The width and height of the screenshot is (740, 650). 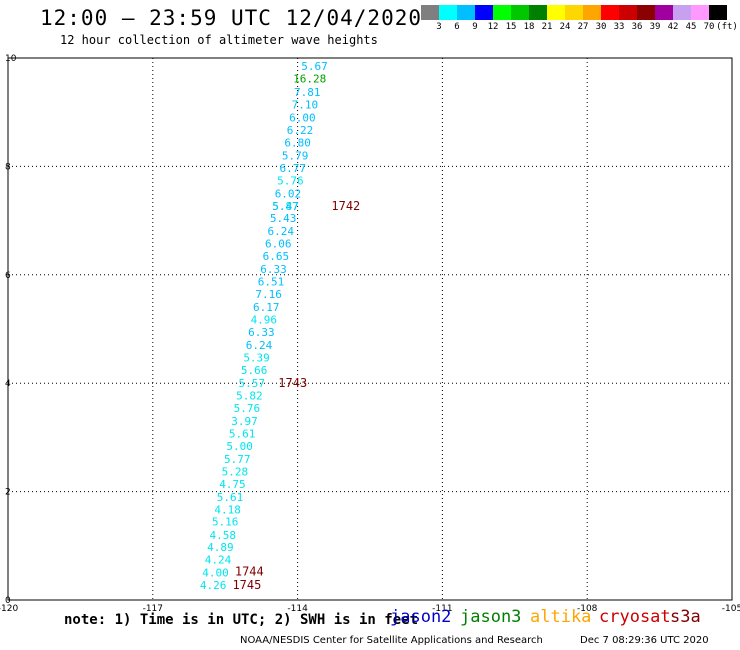 What do you see at coordinates (283, 218) in the screenshot?
I see `wave-height-label: 5.43` at bounding box center [283, 218].